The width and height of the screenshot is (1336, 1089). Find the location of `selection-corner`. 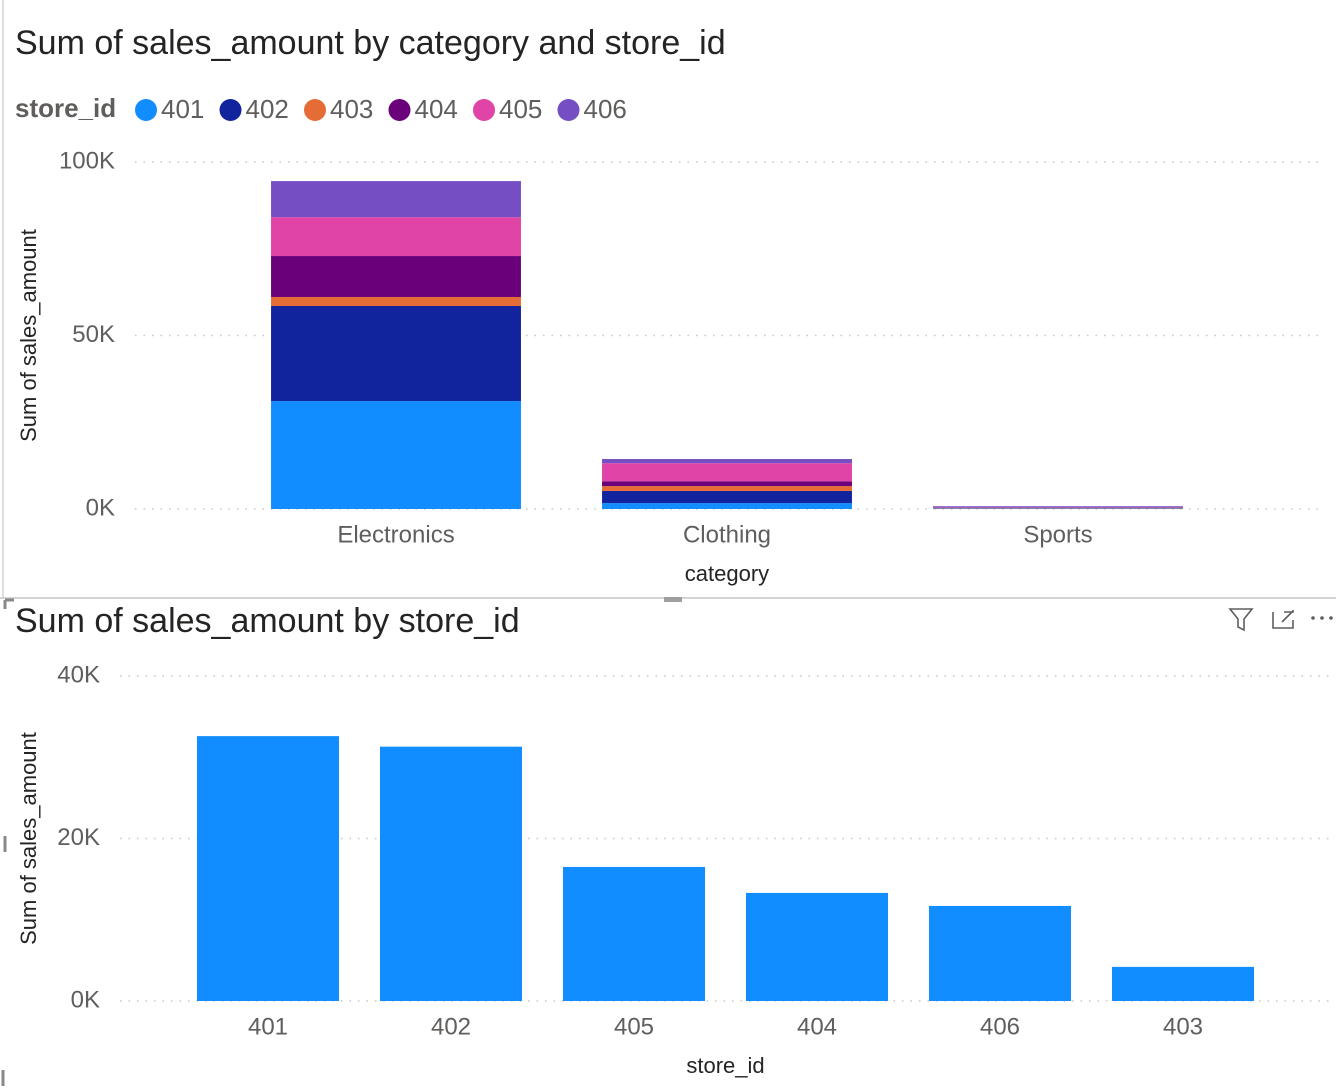

selection-corner is located at coordinates (7, 842).